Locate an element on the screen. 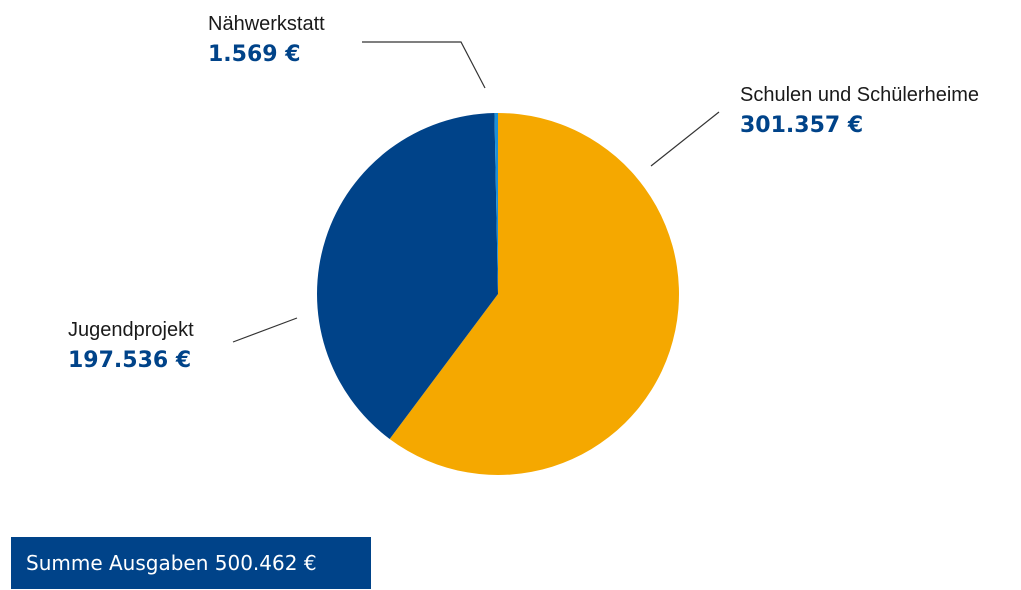 This screenshot has width=1021, height=590. total-expenses-box: Summe Ausgaben 500.462 € is located at coordinates (191, 563).